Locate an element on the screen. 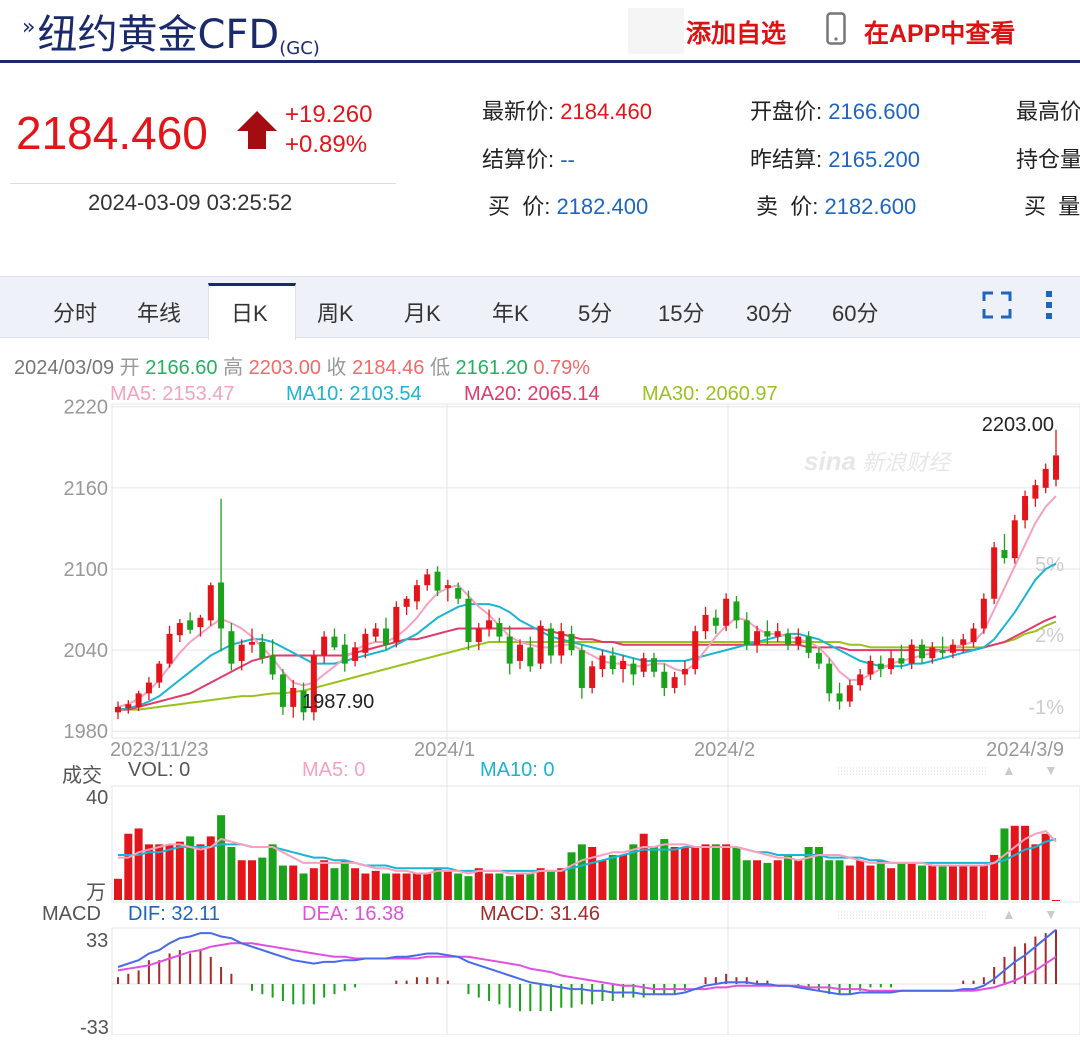 Image resolution: width=1080 pixels, height=1040 pixels. tab-15min: 15分 is located at coordinates (681, 313).